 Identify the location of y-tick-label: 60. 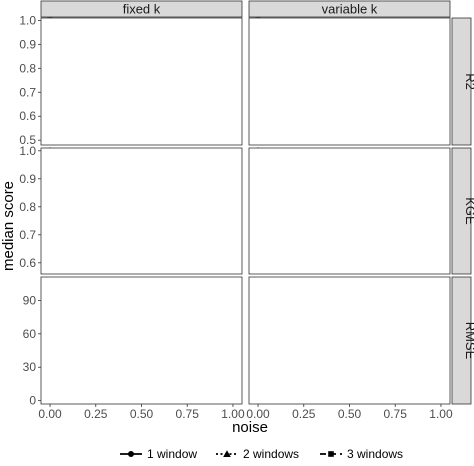
(30, 334).